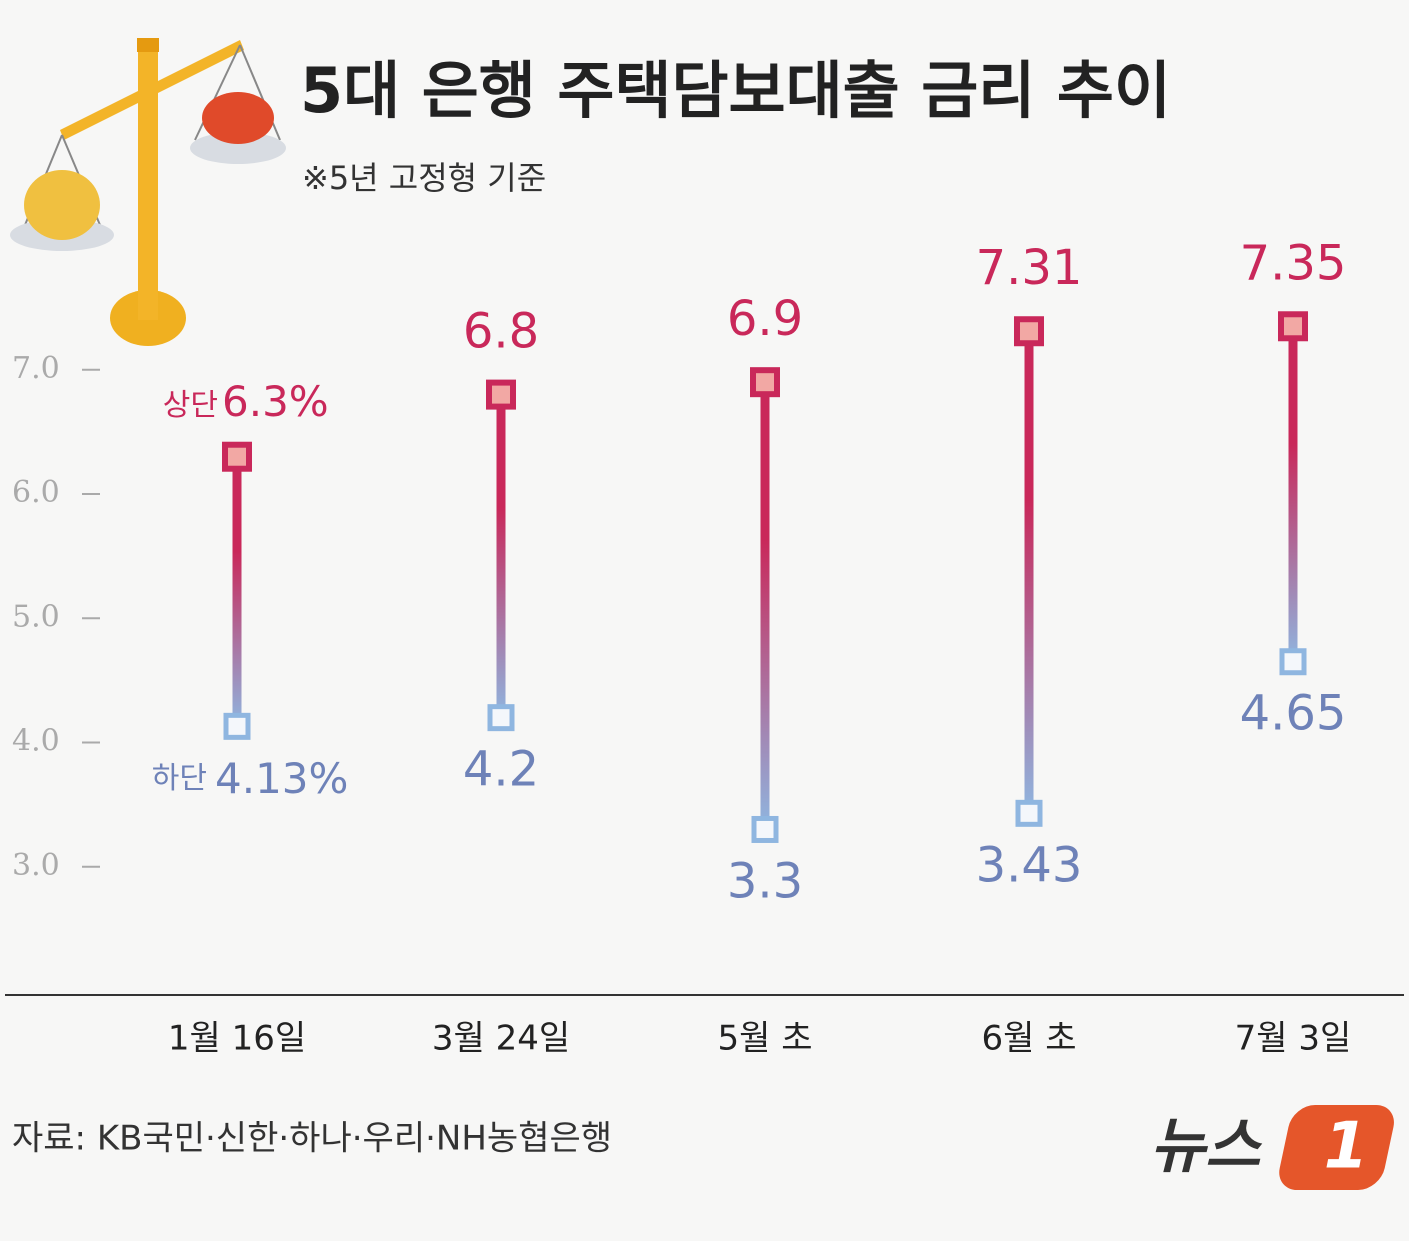 This screenshot has height=1241, width=1409. I want to click on low-value-label: 3.3, so click(765, 881).